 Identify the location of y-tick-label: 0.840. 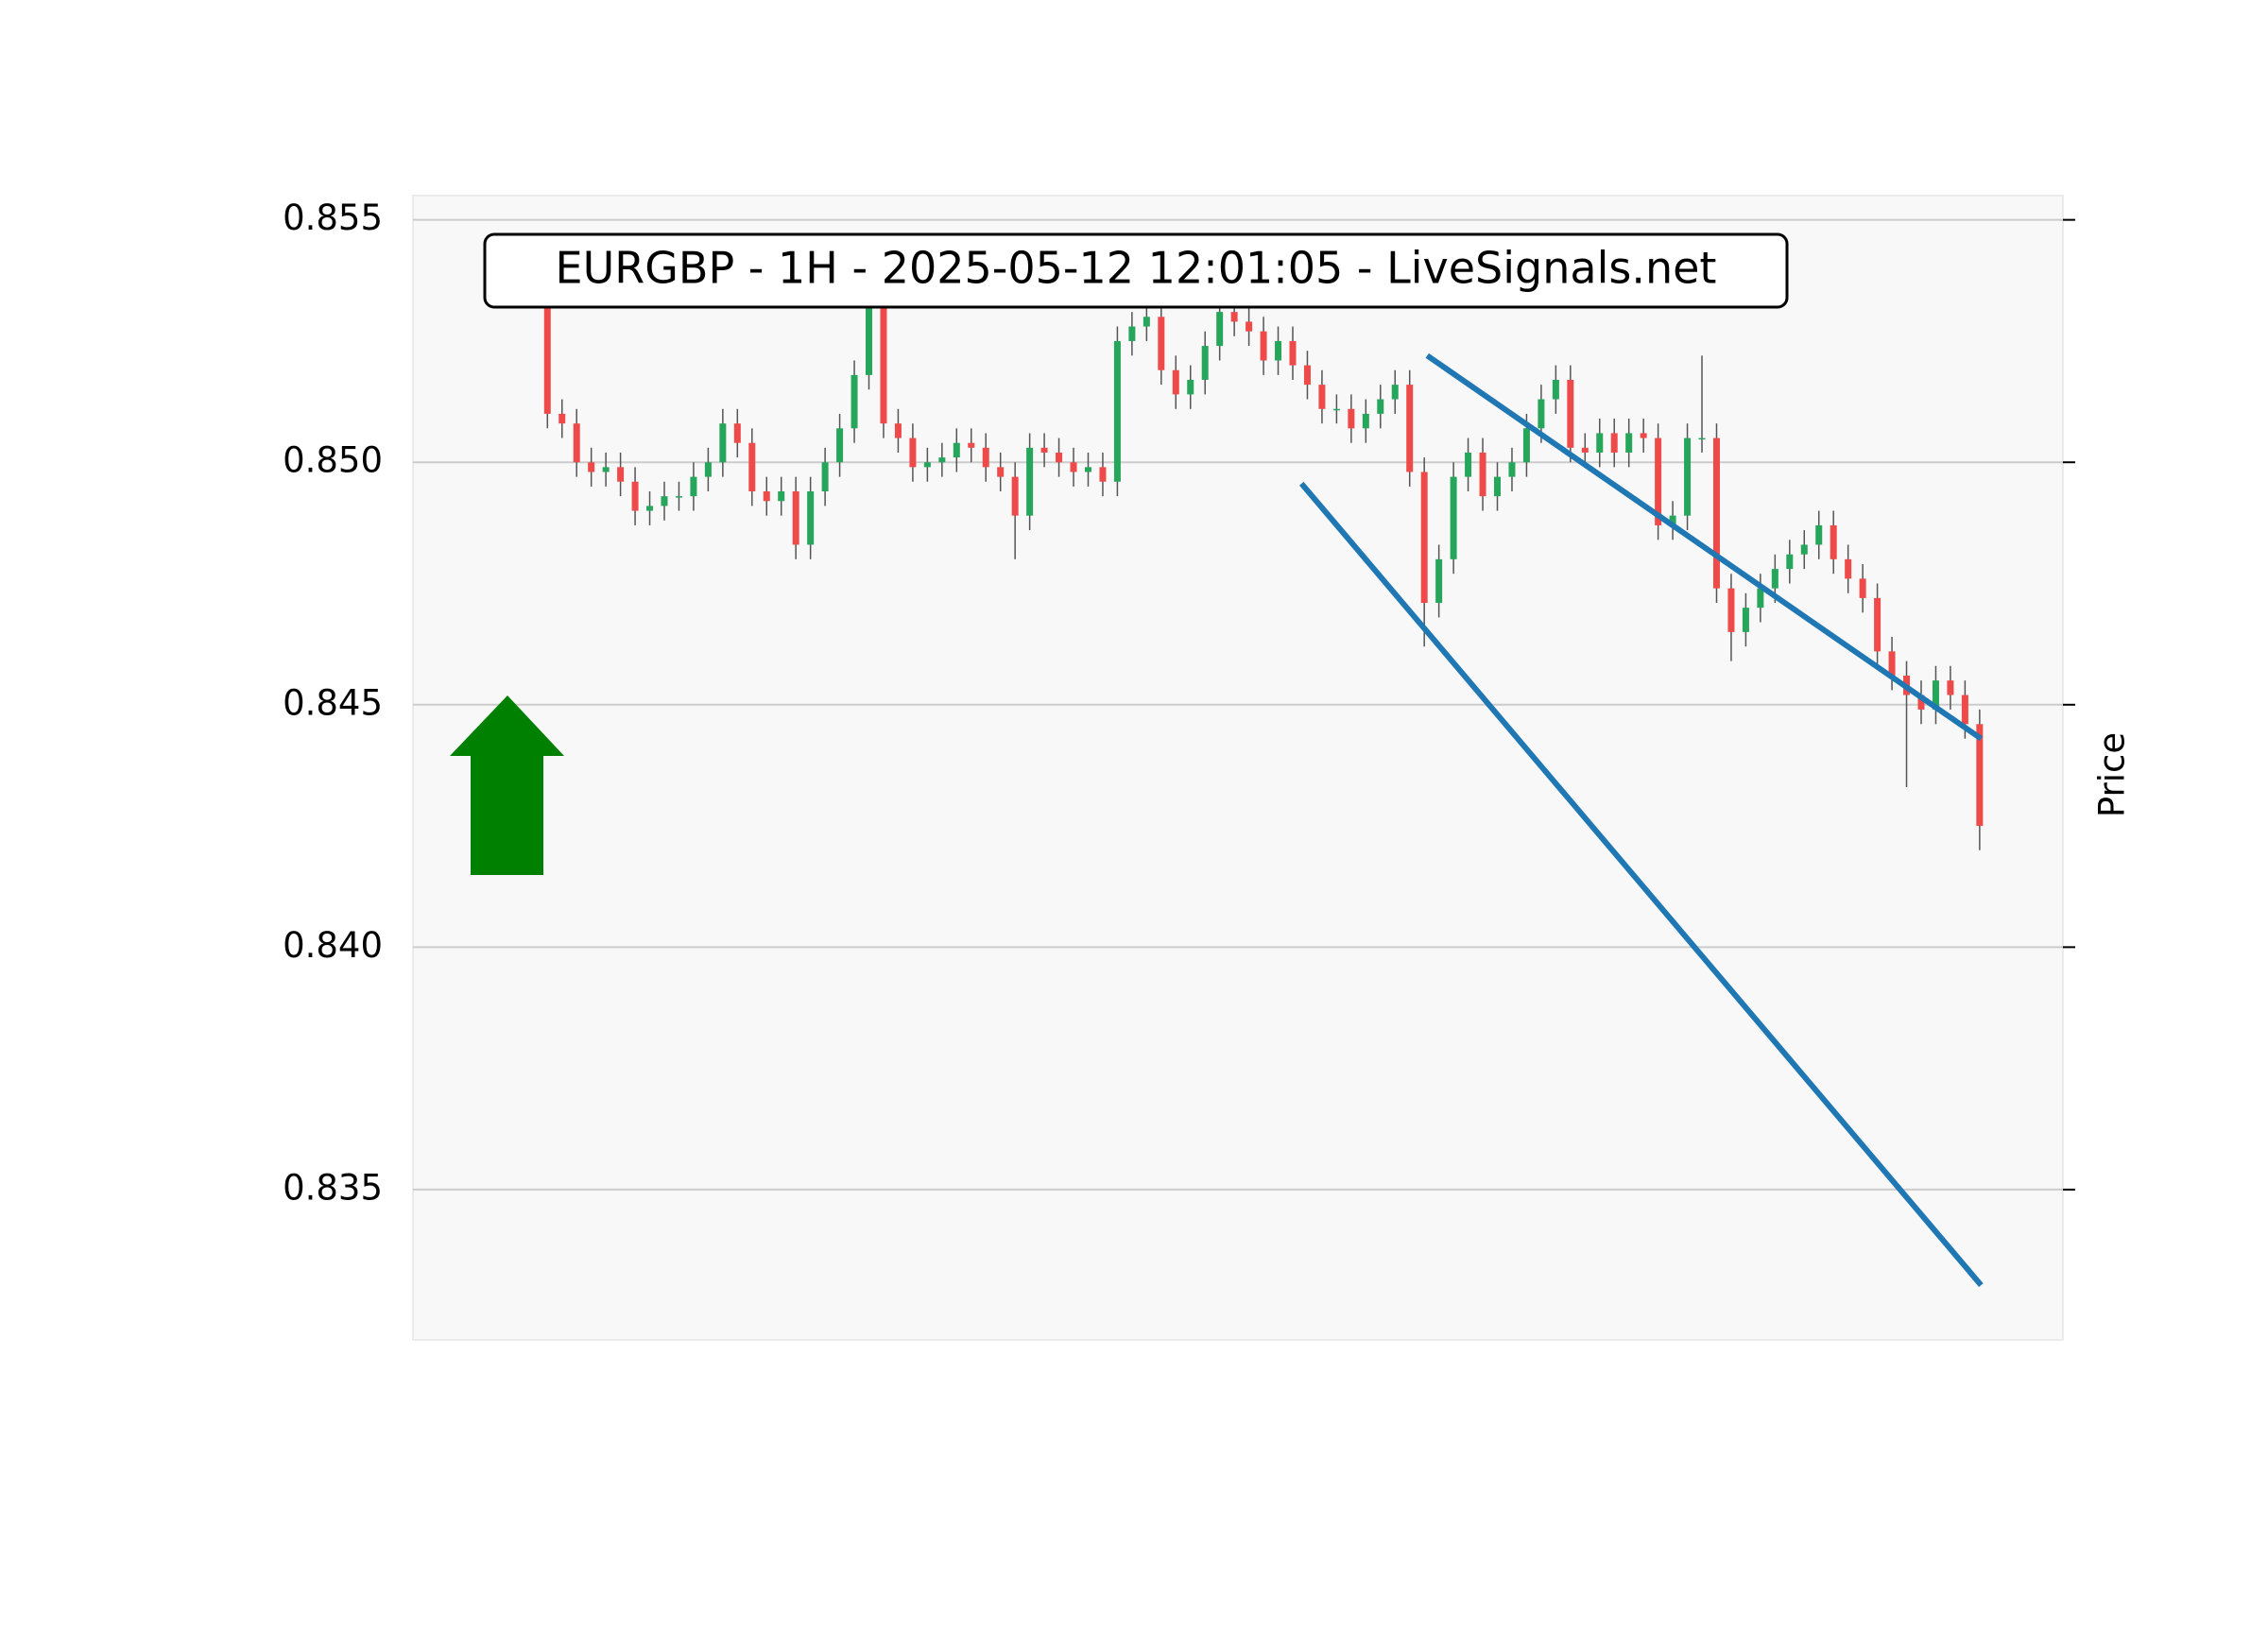
(333, 946).